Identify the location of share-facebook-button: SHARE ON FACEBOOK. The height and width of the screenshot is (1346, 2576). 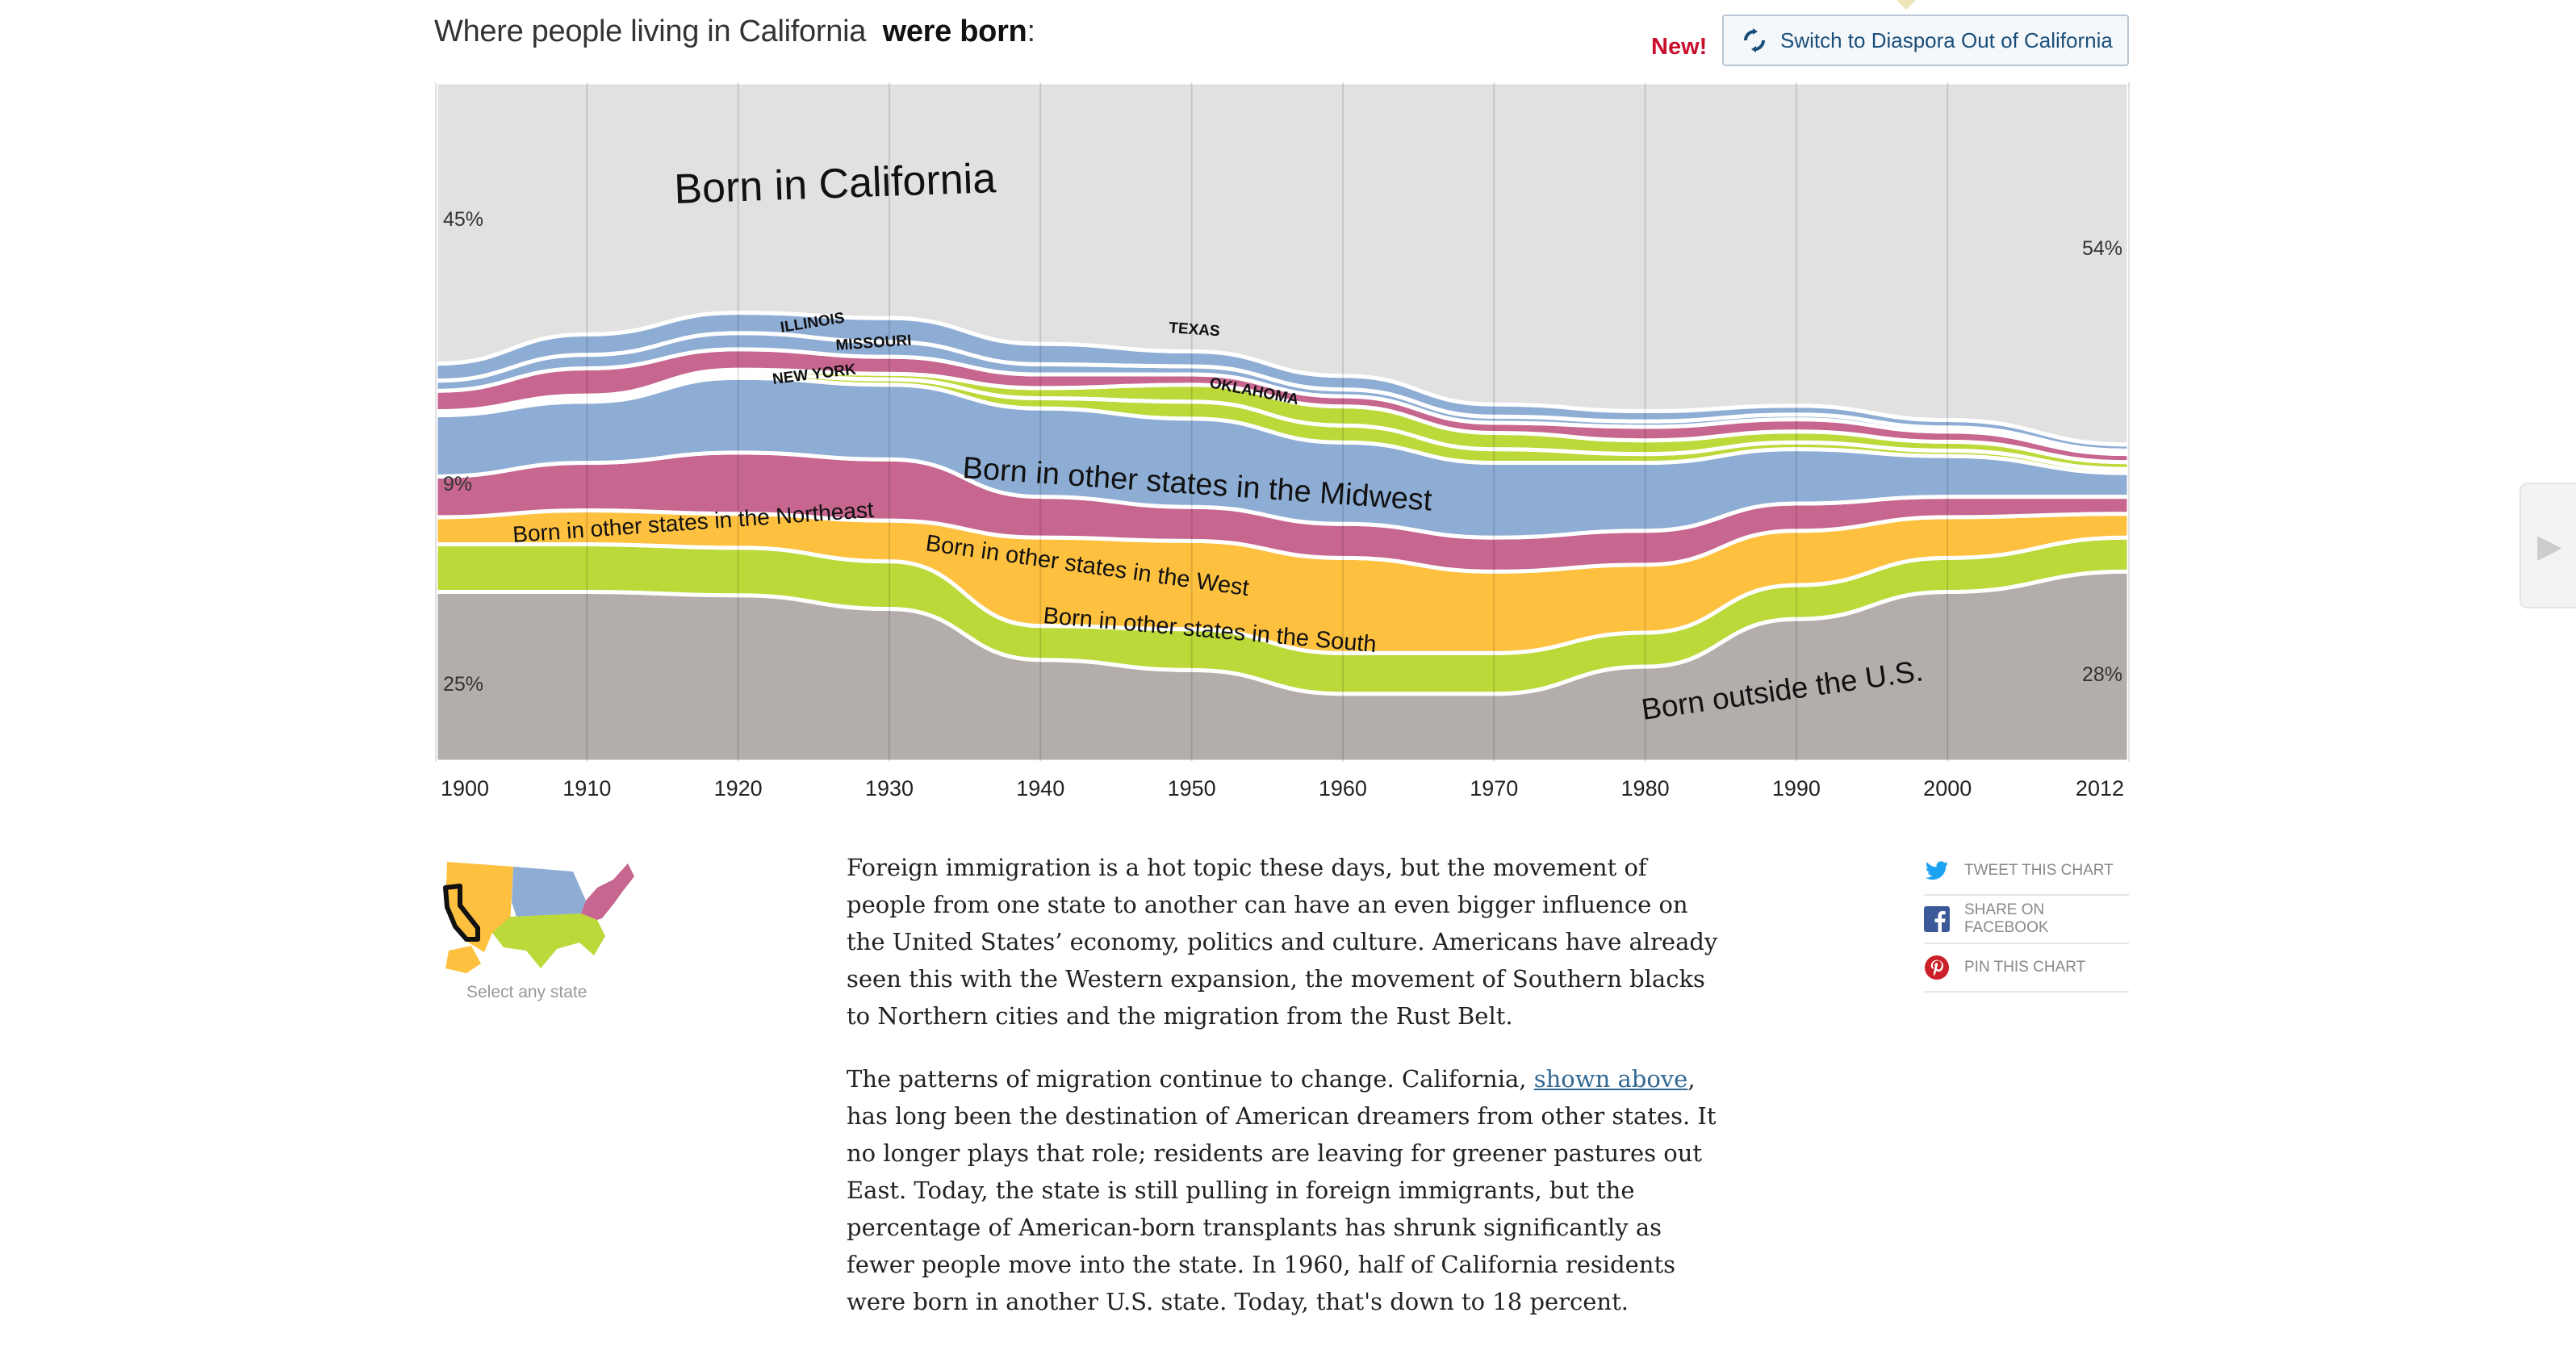
(2026, 920).